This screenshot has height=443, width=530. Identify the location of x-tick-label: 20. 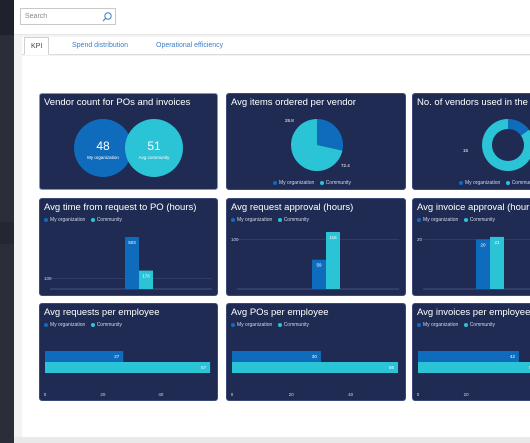
(467, 394).